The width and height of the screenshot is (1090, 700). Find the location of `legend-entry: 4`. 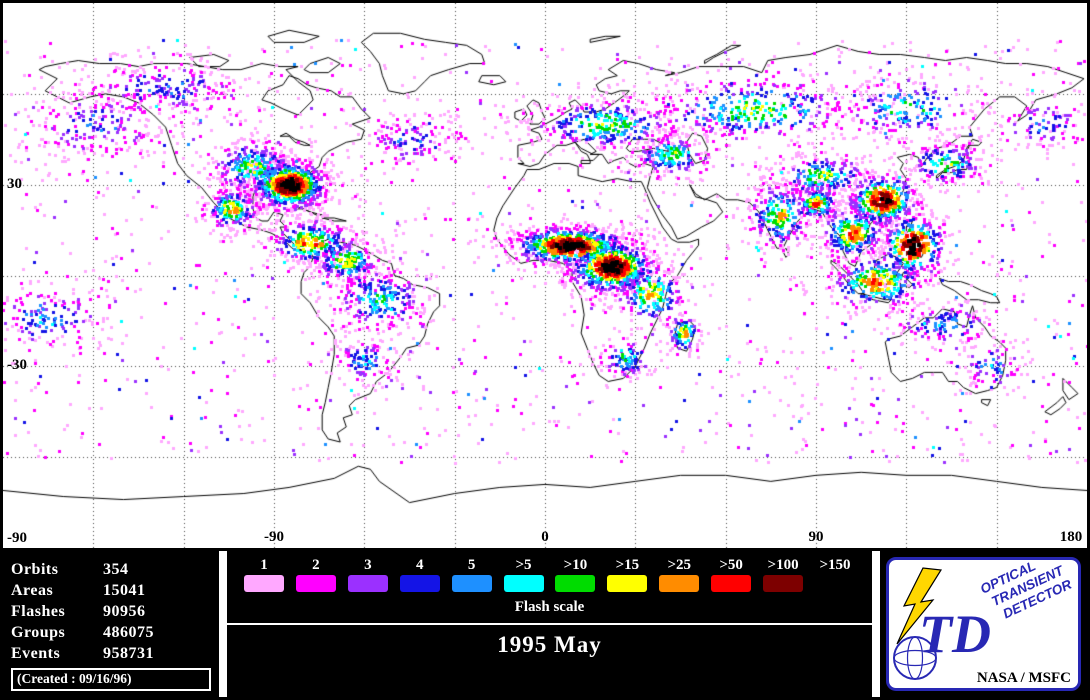

legend-entry: 4 is located at coordinates (420, 574).